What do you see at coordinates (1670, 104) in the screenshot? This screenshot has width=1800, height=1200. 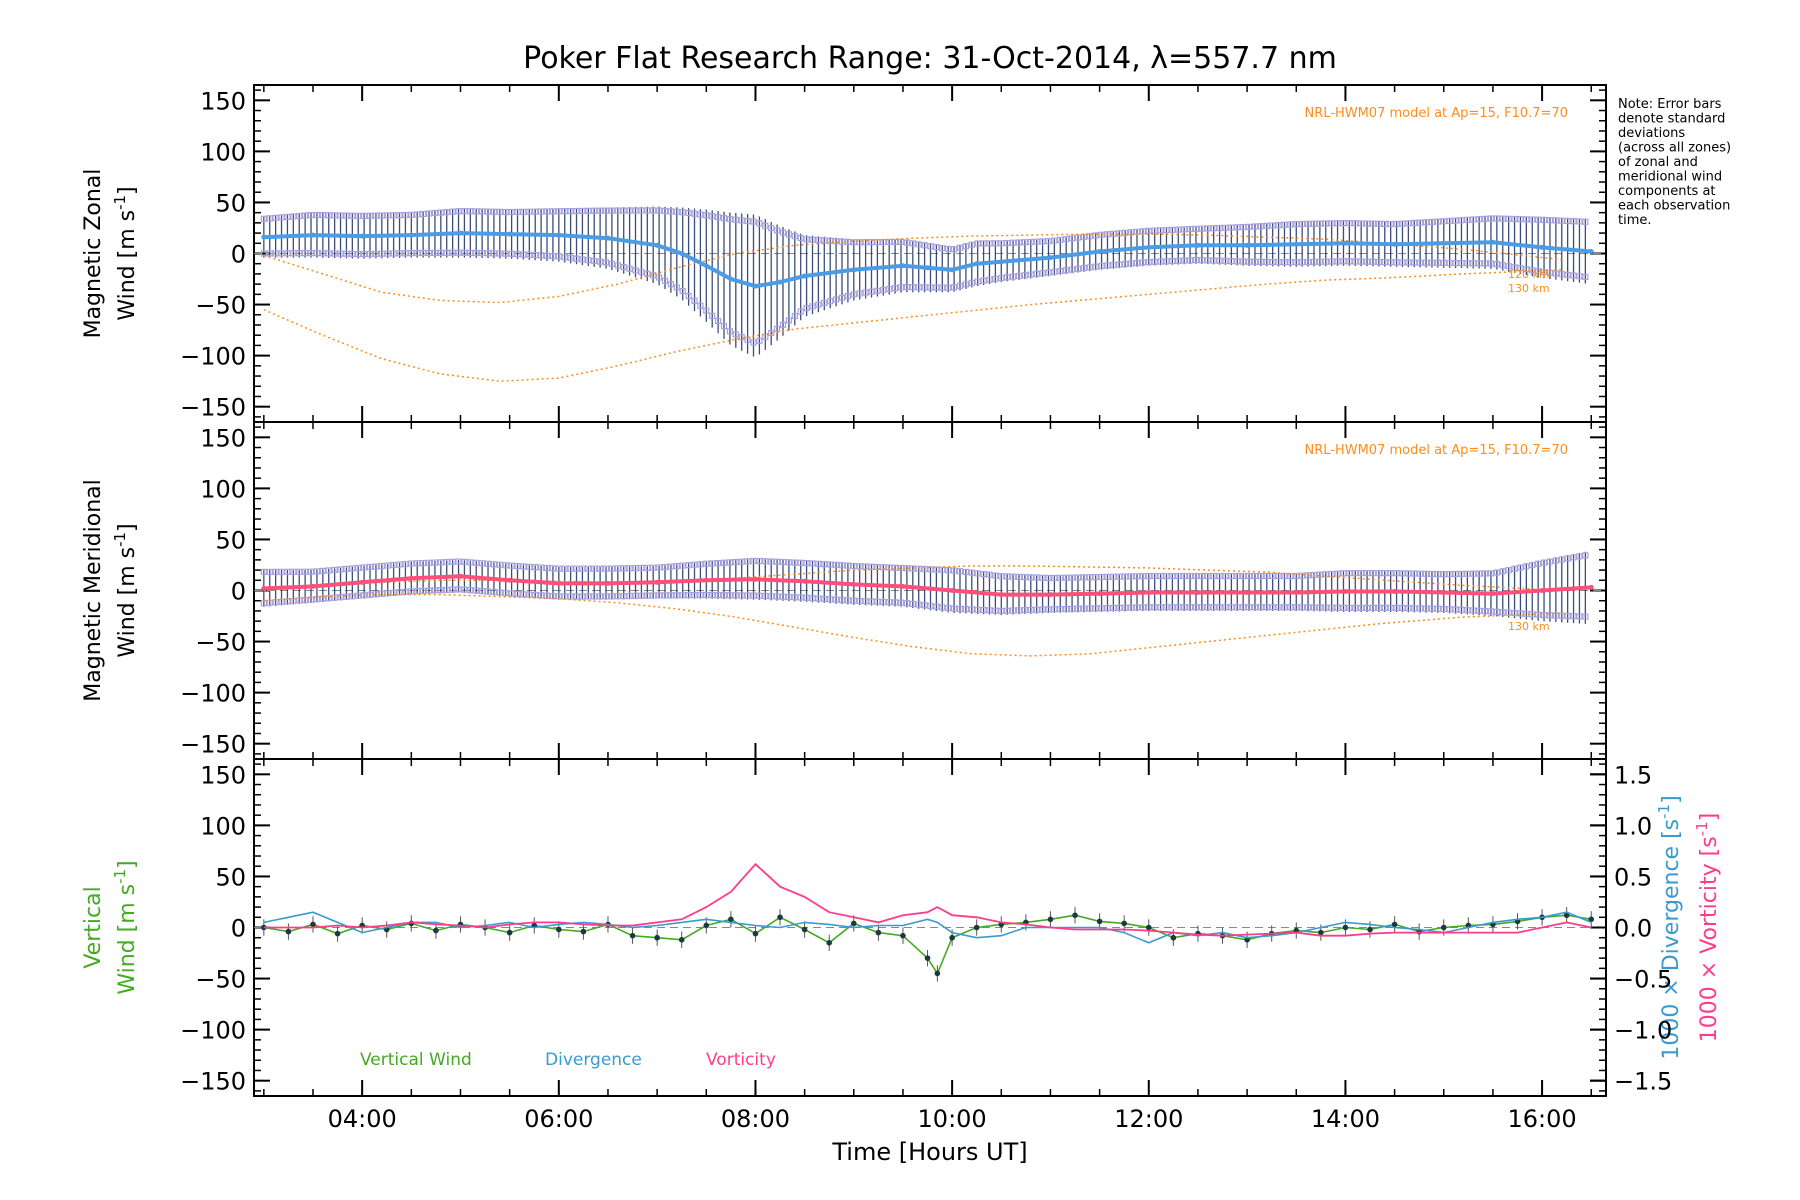 I see `note-line: Note: Error bars` at bounding box center [1670, 104].